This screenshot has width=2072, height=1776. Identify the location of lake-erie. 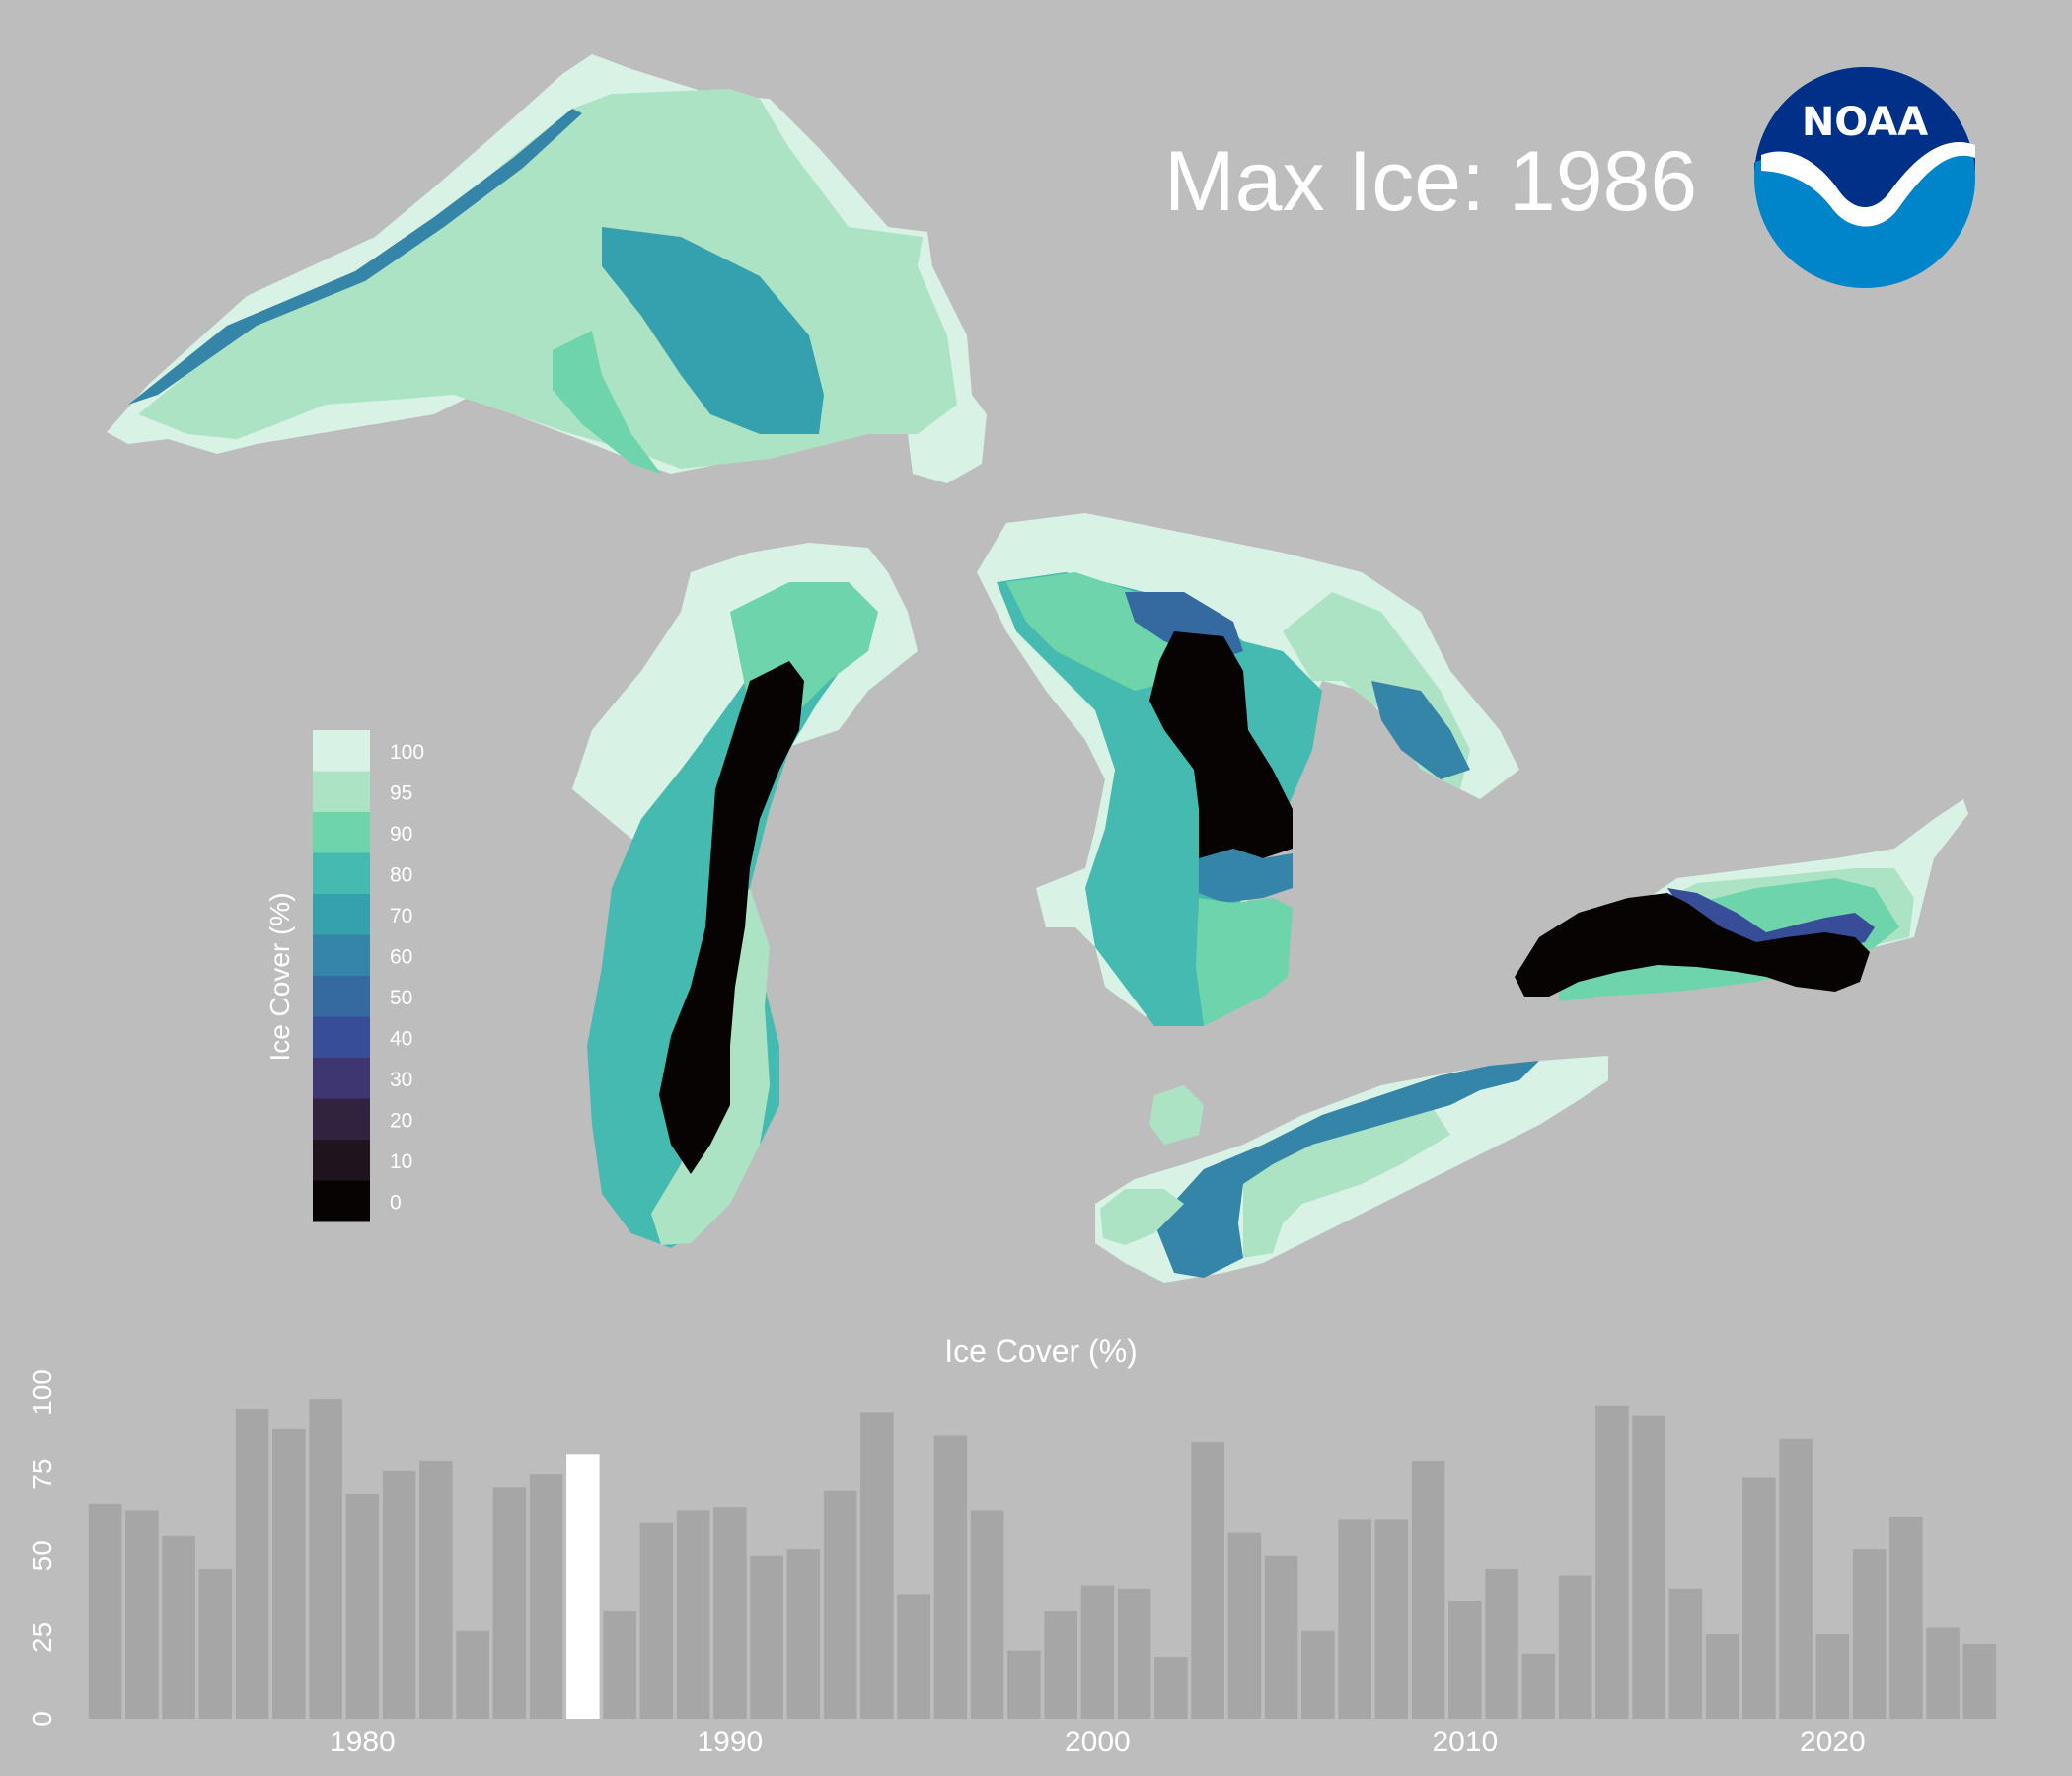
(1351, 1170).